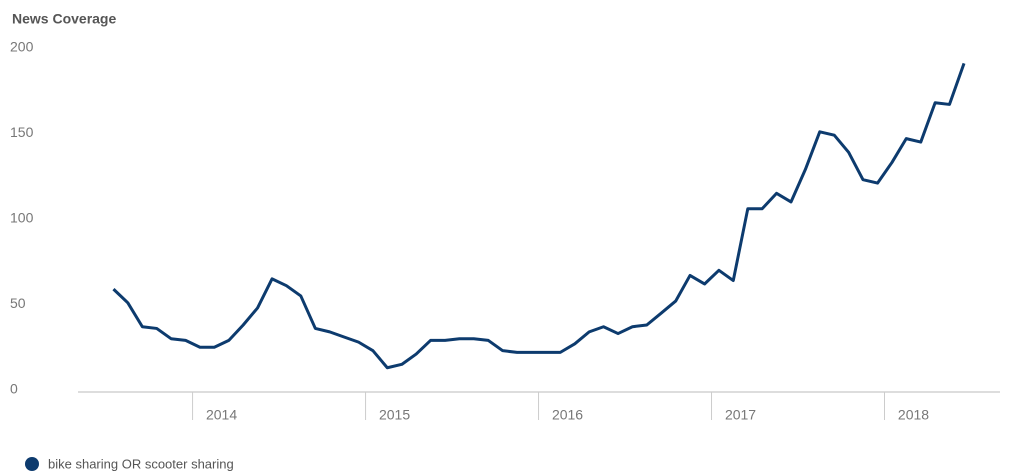  I want to click on legend-label: bike sharing OR scooter sharing, so click(141, 463).